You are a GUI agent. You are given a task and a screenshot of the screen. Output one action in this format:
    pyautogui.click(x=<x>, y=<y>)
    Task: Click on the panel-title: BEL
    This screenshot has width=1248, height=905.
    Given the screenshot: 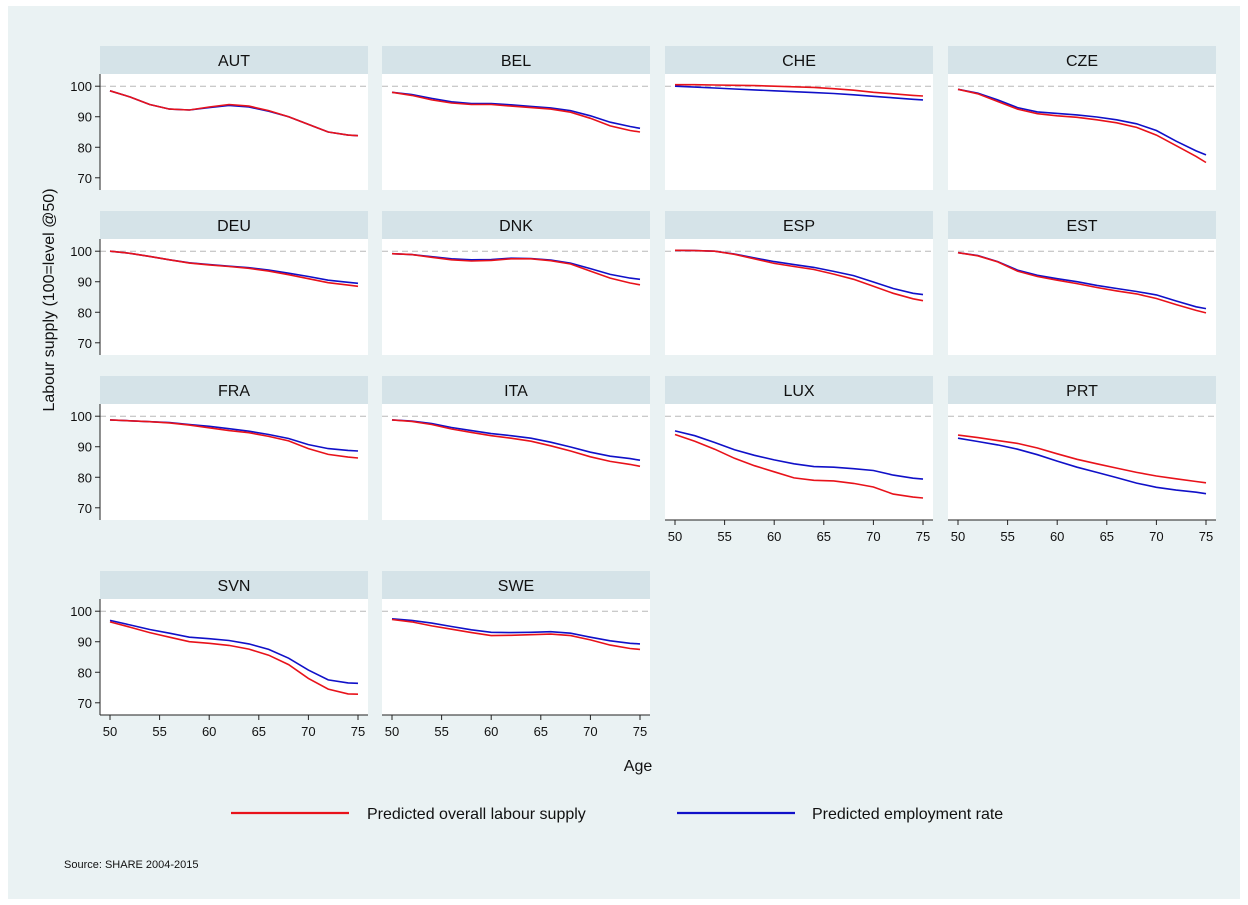 What is the action you would take?
    pyautogui.click(x=516, y=61)
    